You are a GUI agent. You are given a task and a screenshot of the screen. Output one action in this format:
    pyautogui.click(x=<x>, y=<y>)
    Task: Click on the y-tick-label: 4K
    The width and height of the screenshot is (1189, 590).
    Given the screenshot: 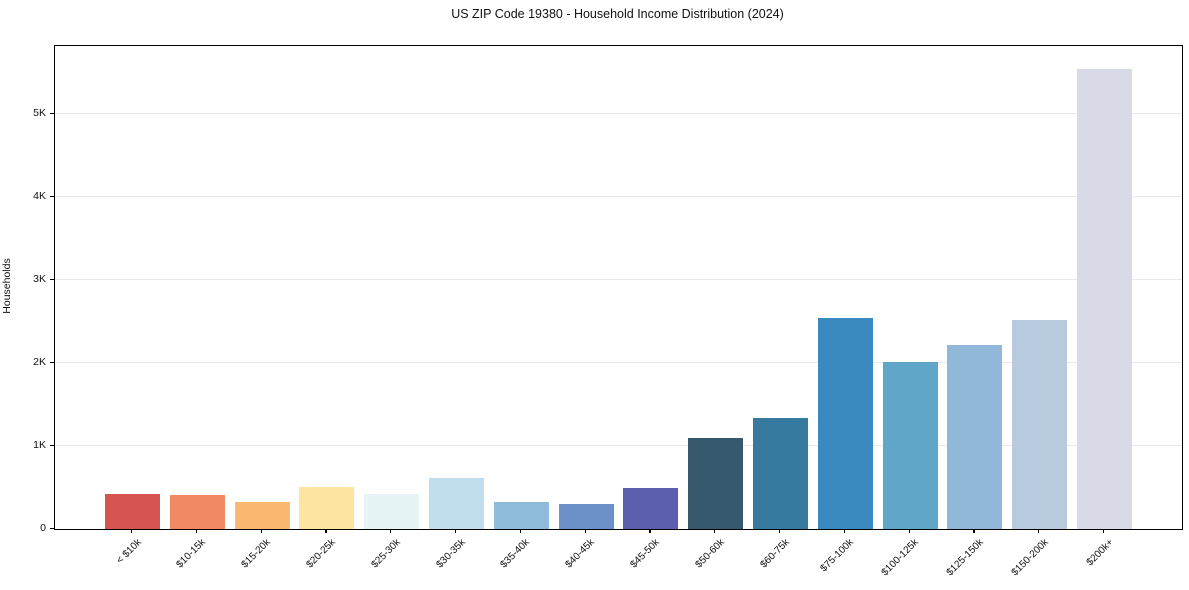 What is the action you would take?
    pyautogui.click(x=39, y=196)
    